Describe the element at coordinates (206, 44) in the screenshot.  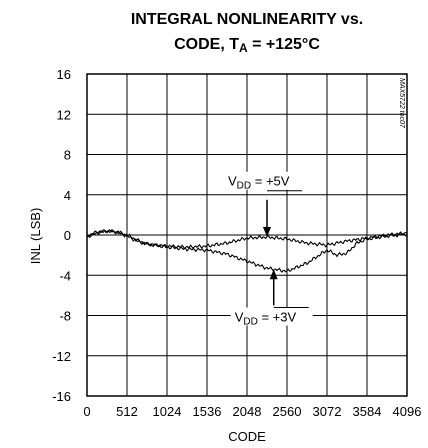
I see `chart-title-prefix: CODE, T` at that location.